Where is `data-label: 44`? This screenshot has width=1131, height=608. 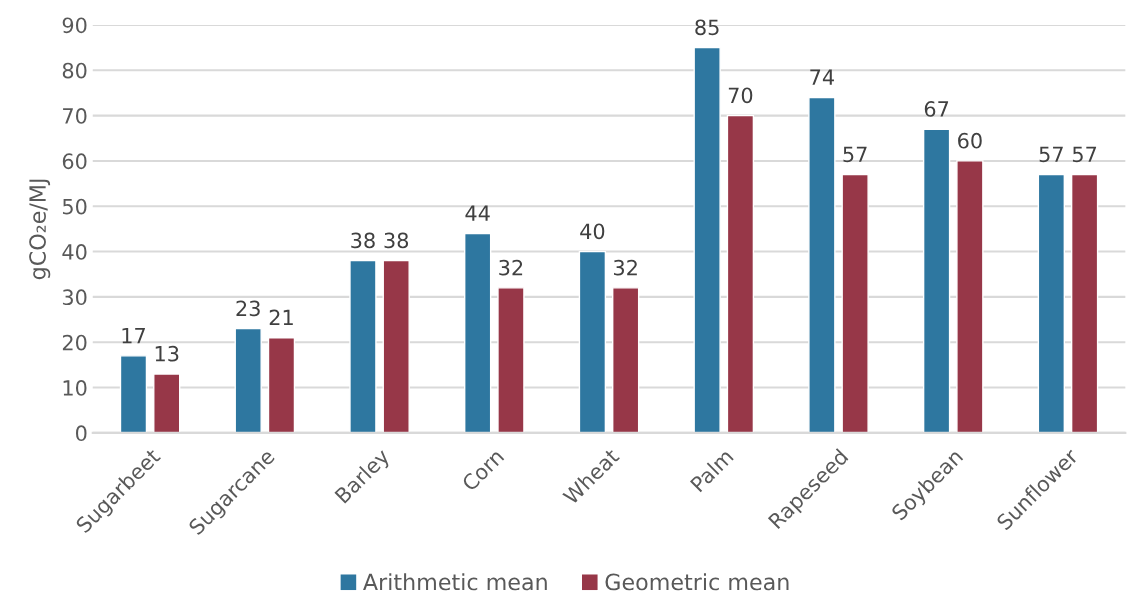
data-label: 44 is located at coordinates (477, 213).